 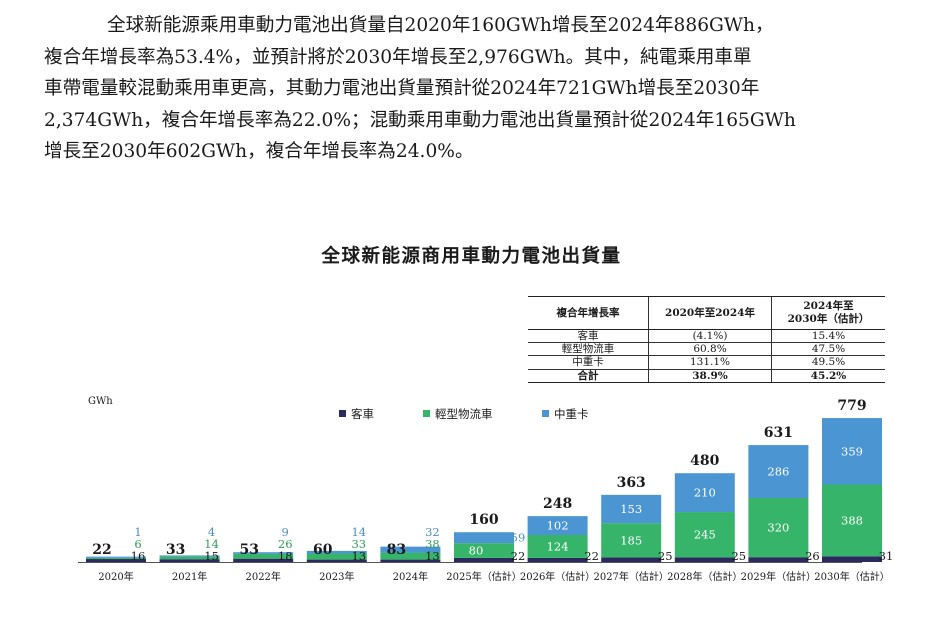 I want to click on x-tick-label: 2027年（估計）, so click(x=630, y=576).